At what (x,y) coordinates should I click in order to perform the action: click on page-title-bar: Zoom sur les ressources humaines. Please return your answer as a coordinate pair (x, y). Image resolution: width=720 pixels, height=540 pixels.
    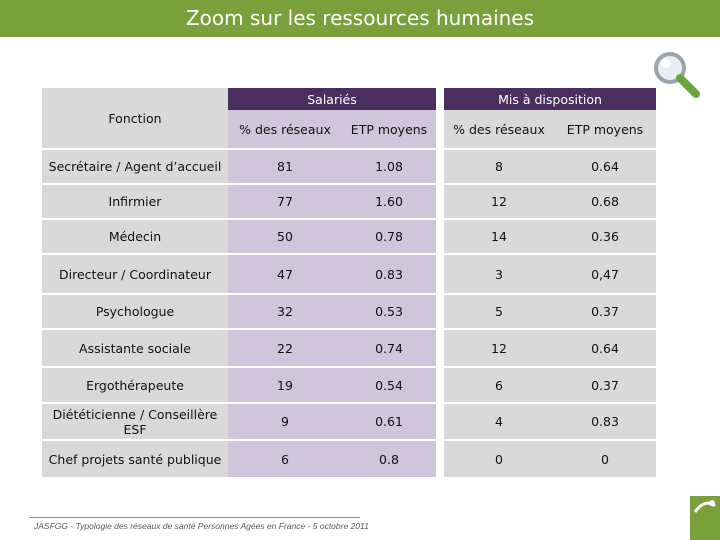
    Looking at the image, I should click on (360, 18).